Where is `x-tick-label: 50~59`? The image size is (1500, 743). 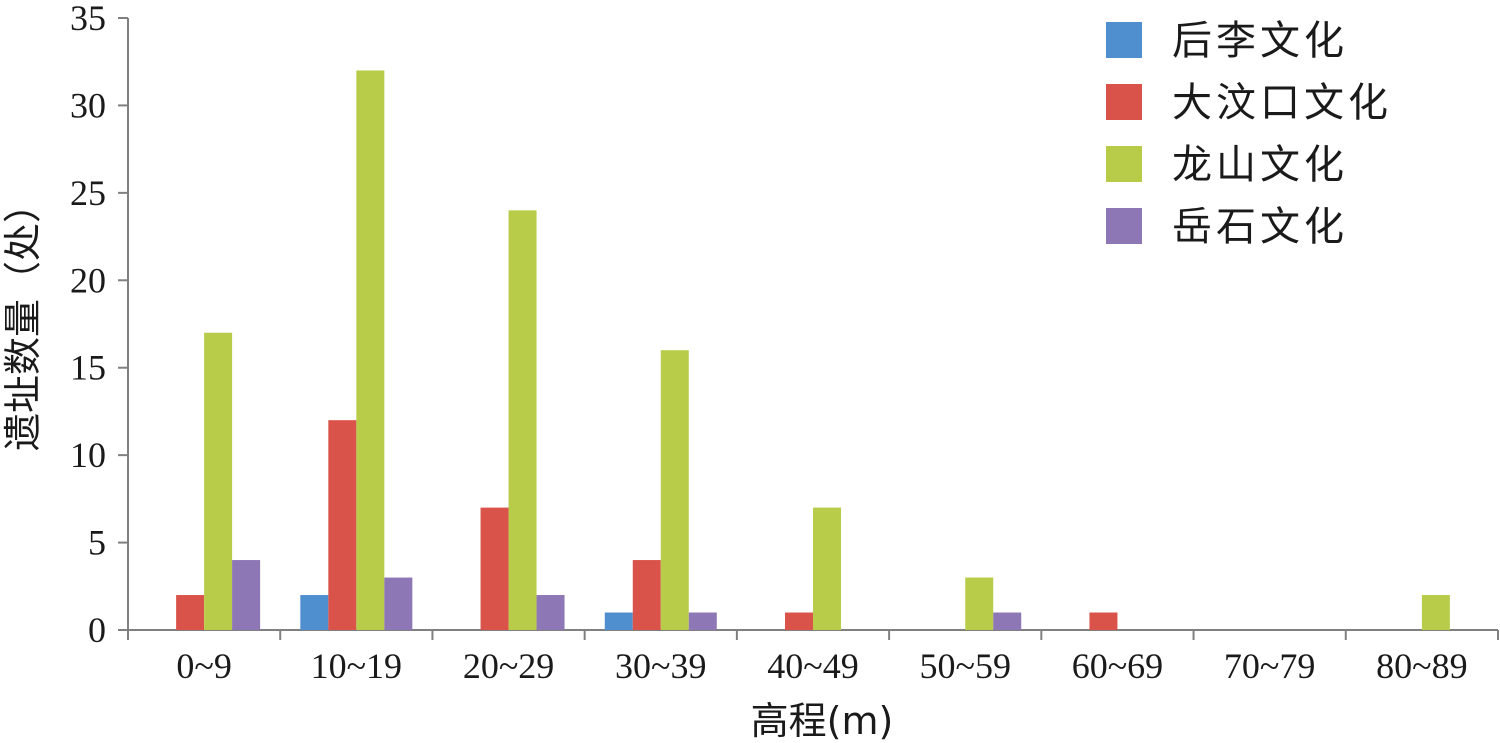
x-tick-label: 50~59 is located at coordinates (964, 666).